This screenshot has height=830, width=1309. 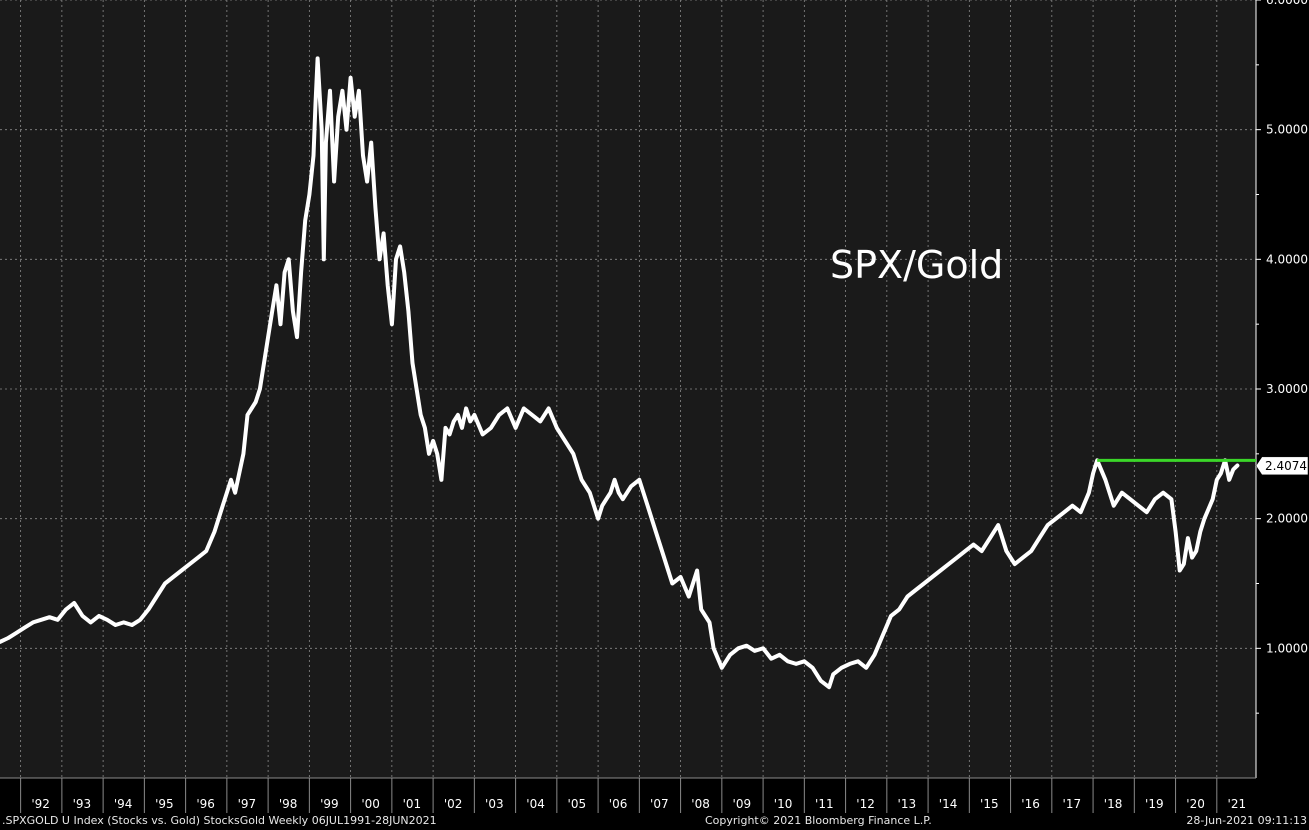 I want to click on x-tick-label: '94, so click(x=123, y=804).